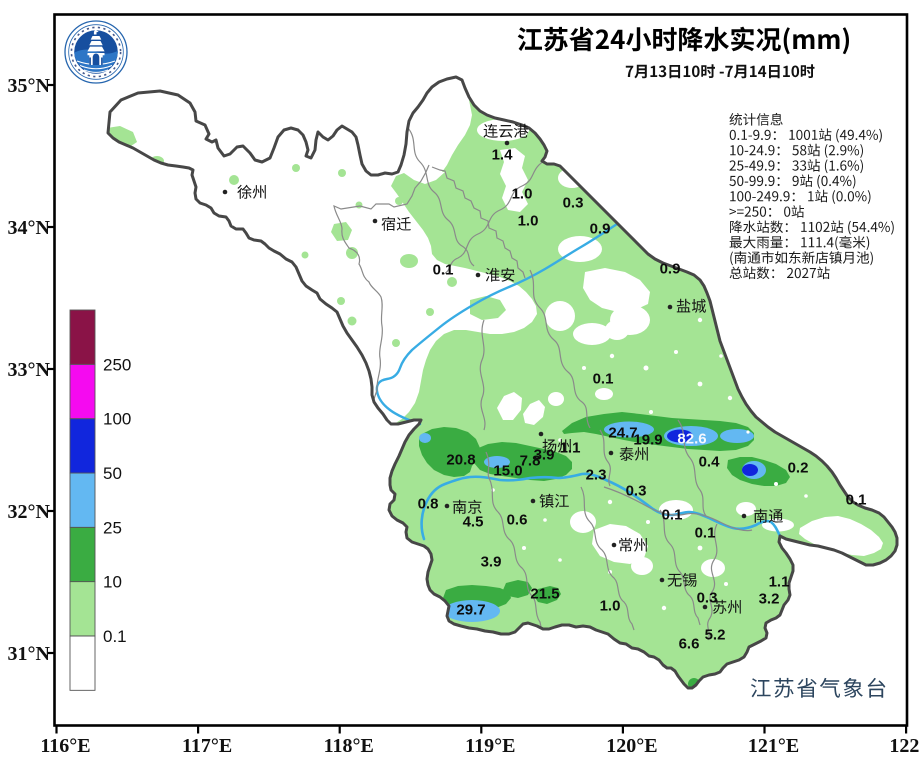 The width and height of the screenshot is (920, 763). Describe the element at coordinates (490, 746) in the screenshot. I see `svg-text: 119°E` at that location.